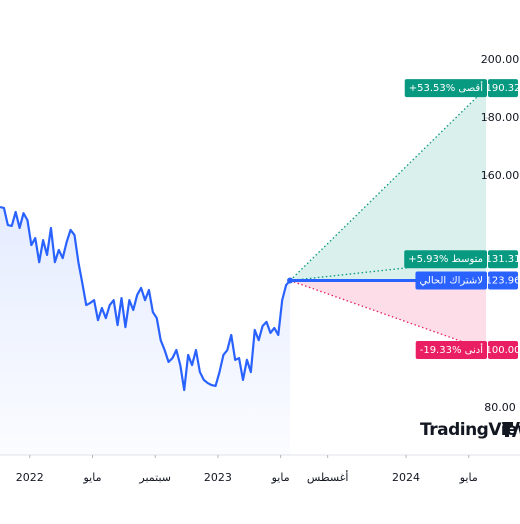 The height and width of the screenshot is (524, 520). I want to click on x-tick-label: أغسطس, so click(328, 477).